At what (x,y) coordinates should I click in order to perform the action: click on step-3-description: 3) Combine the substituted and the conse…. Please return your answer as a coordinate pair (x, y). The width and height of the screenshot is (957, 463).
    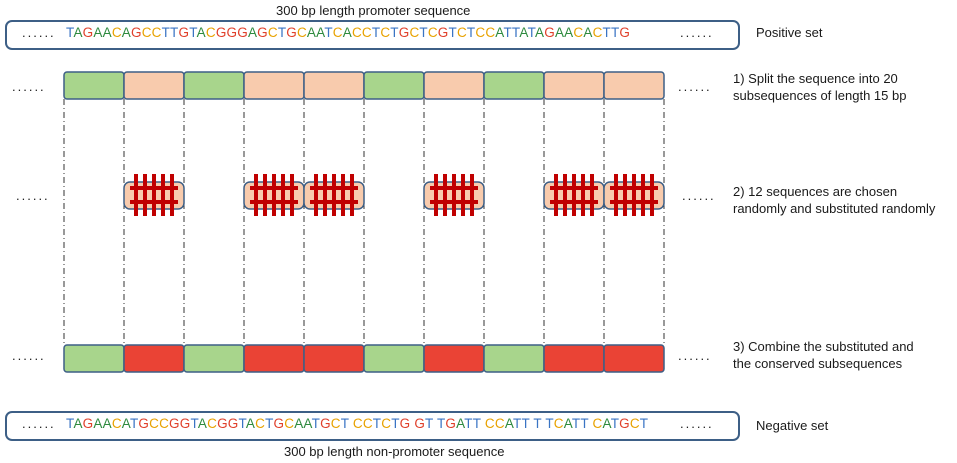
    Looking at the image, I should click on (823, 355).